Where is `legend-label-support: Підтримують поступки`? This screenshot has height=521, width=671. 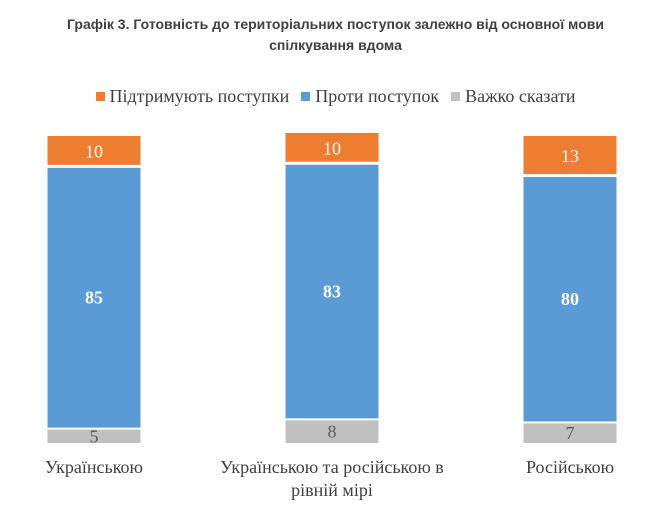
legend-label-support: Підтримують поступки is located at coordinates (199, 96).